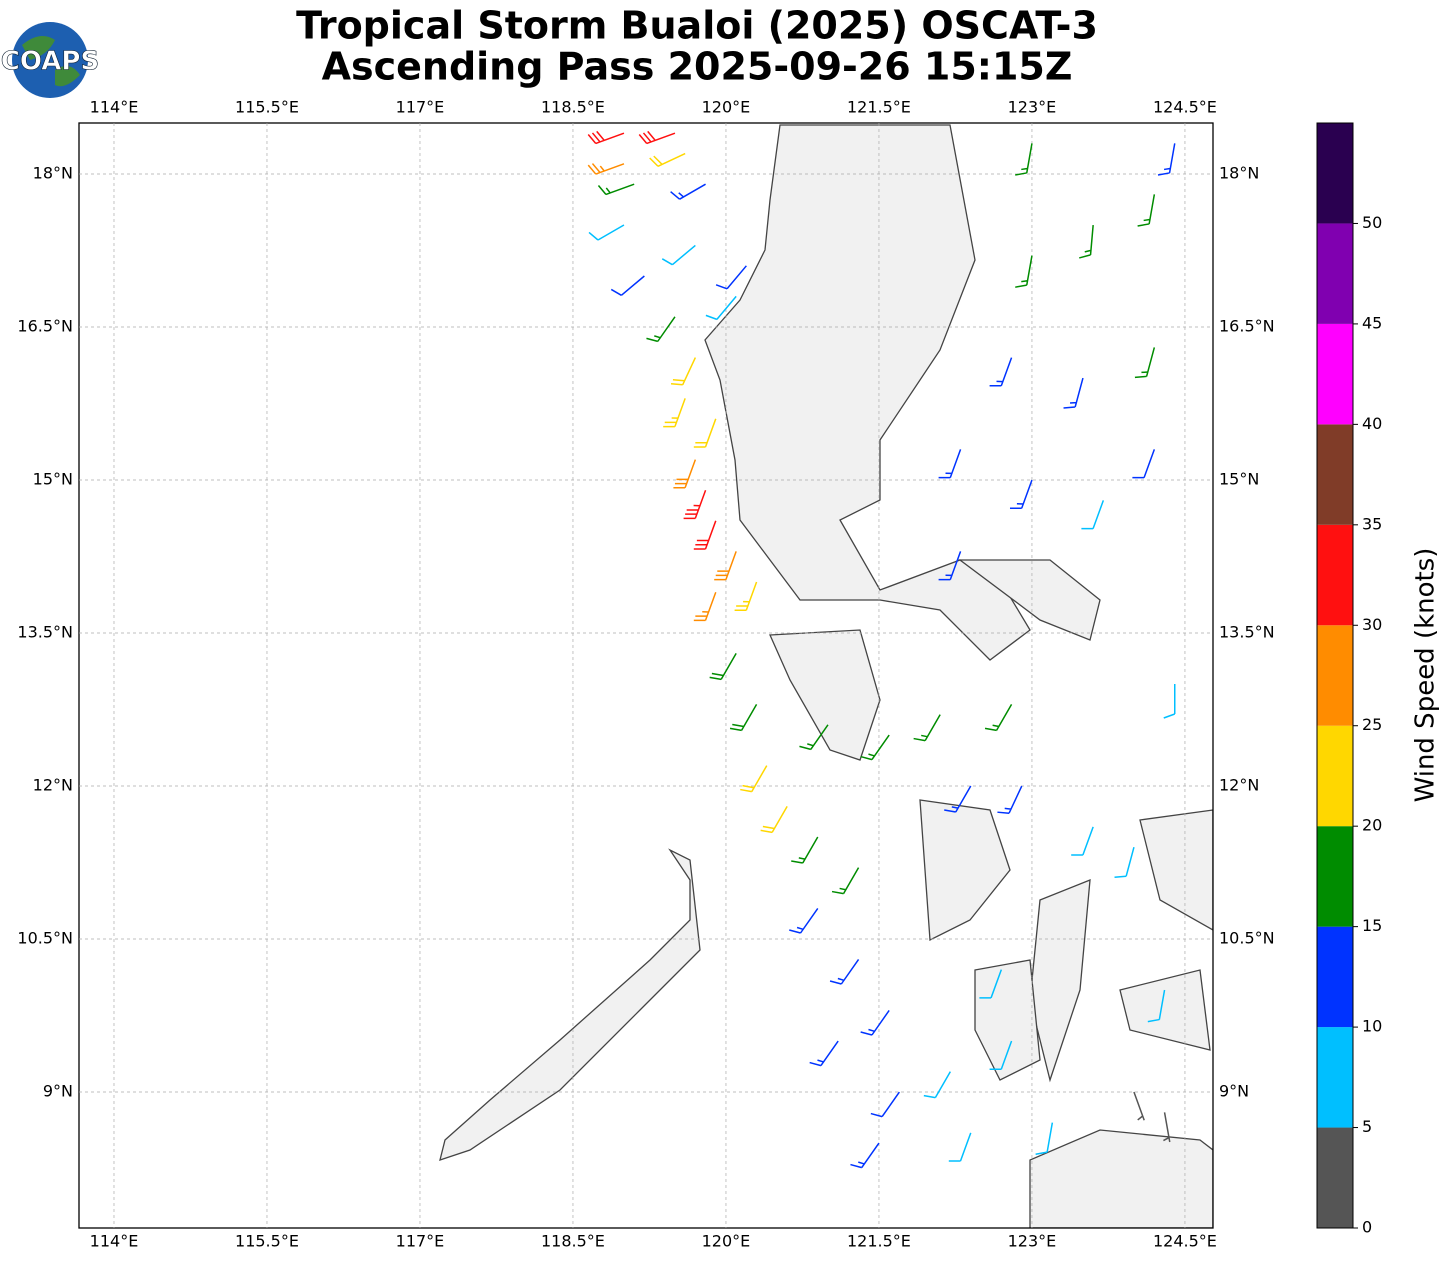  I want to click on palawan, so click(570, 1004).